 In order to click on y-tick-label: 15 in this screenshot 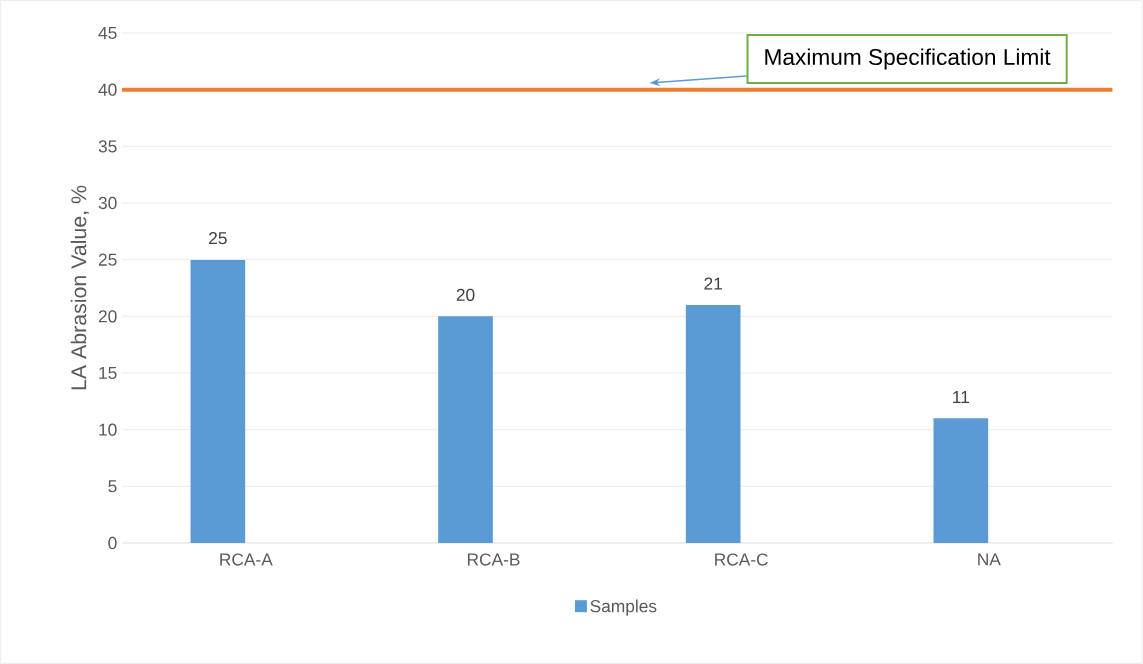, I will do `click(108, 373)`.